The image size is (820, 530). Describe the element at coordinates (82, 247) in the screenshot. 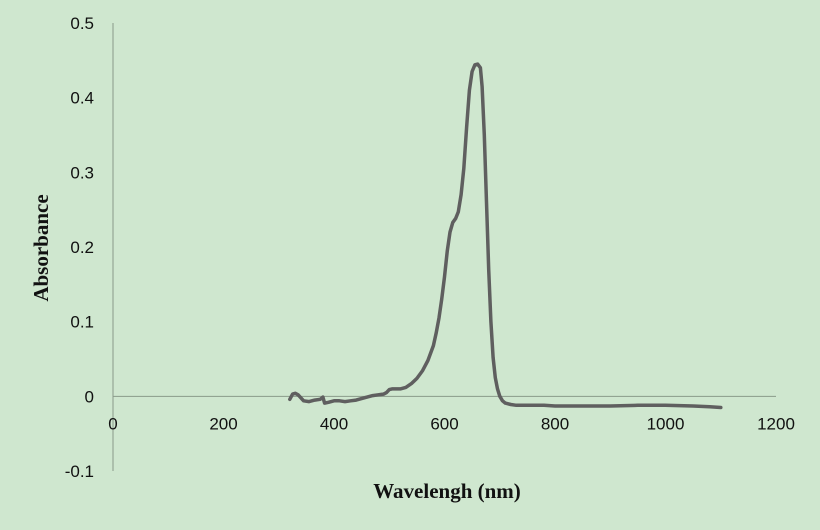

I see `y-tick-label: 0.2` at that location.